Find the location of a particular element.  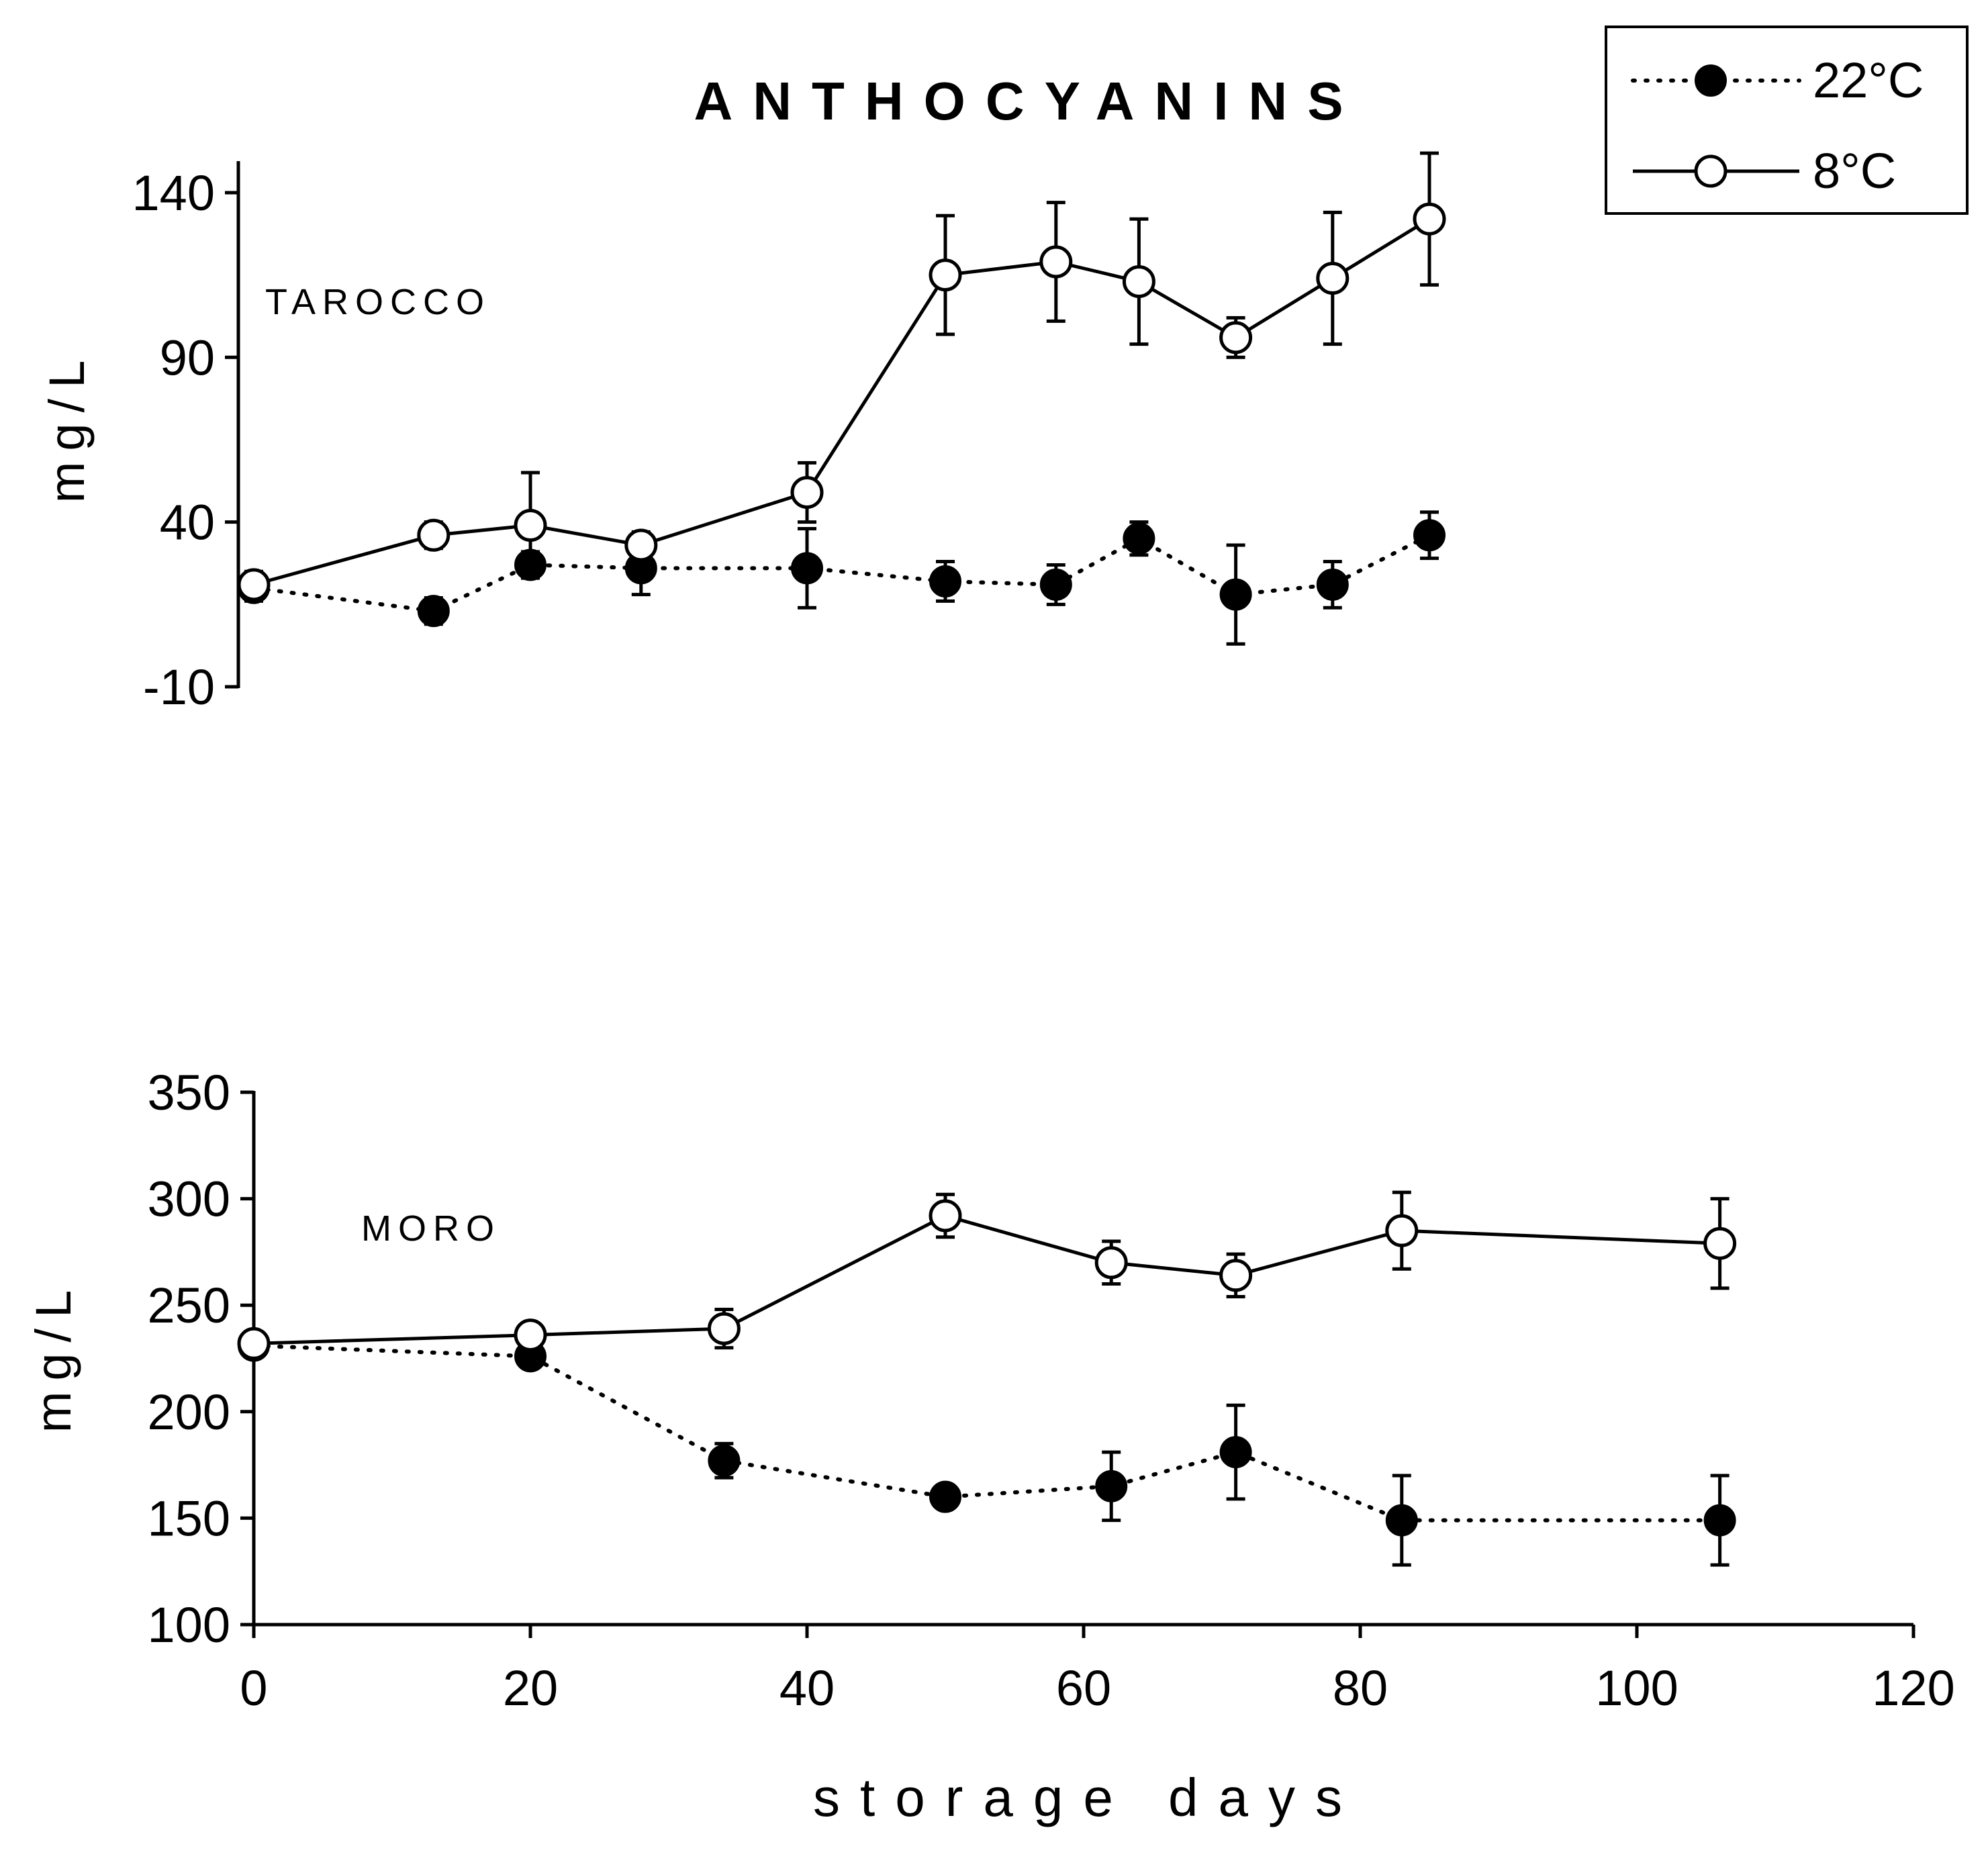

legend-label-22c: 22°C is located at coordinates (1868, 80).